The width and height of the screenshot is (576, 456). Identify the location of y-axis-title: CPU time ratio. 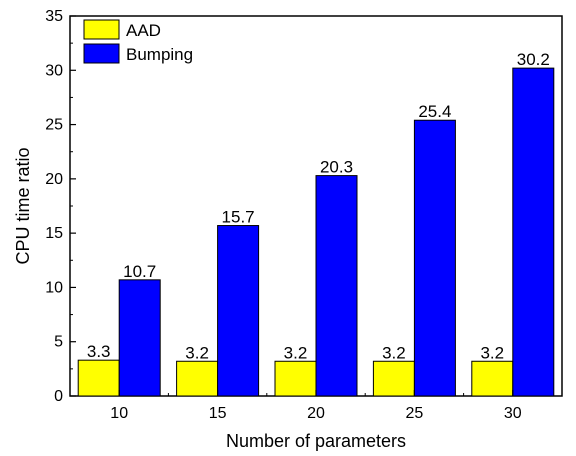
(23, 205).